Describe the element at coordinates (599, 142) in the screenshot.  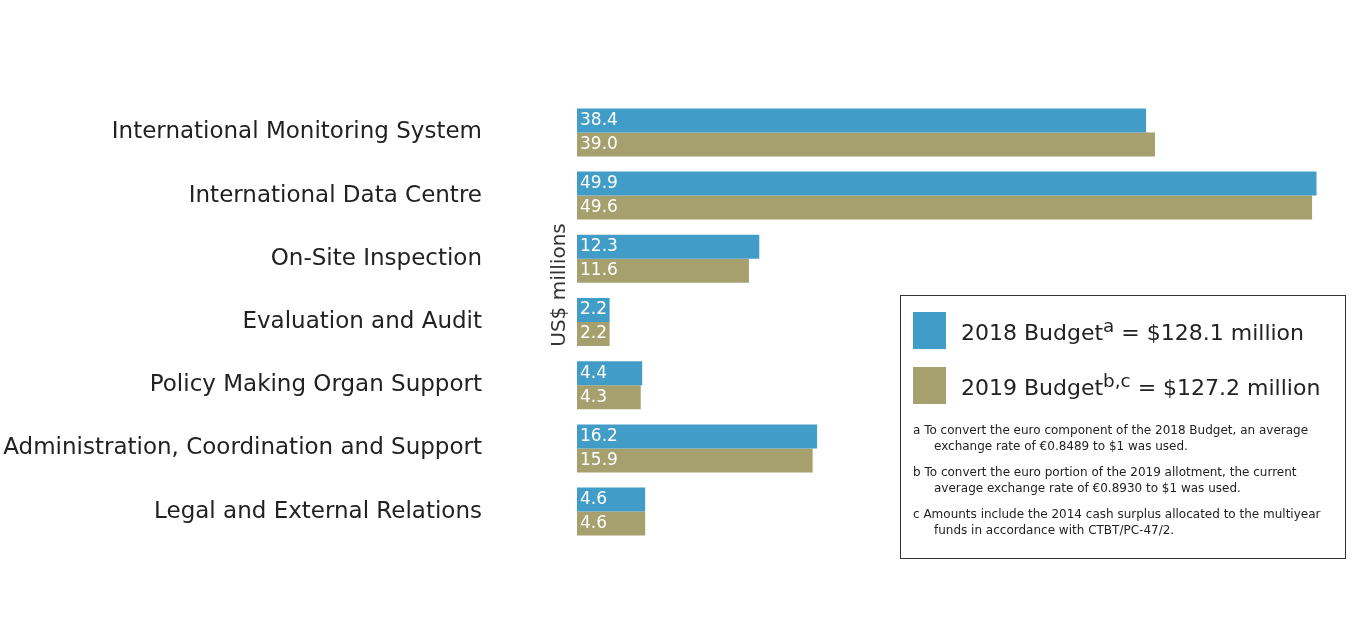
I see `data-label: 39.0` at that location.